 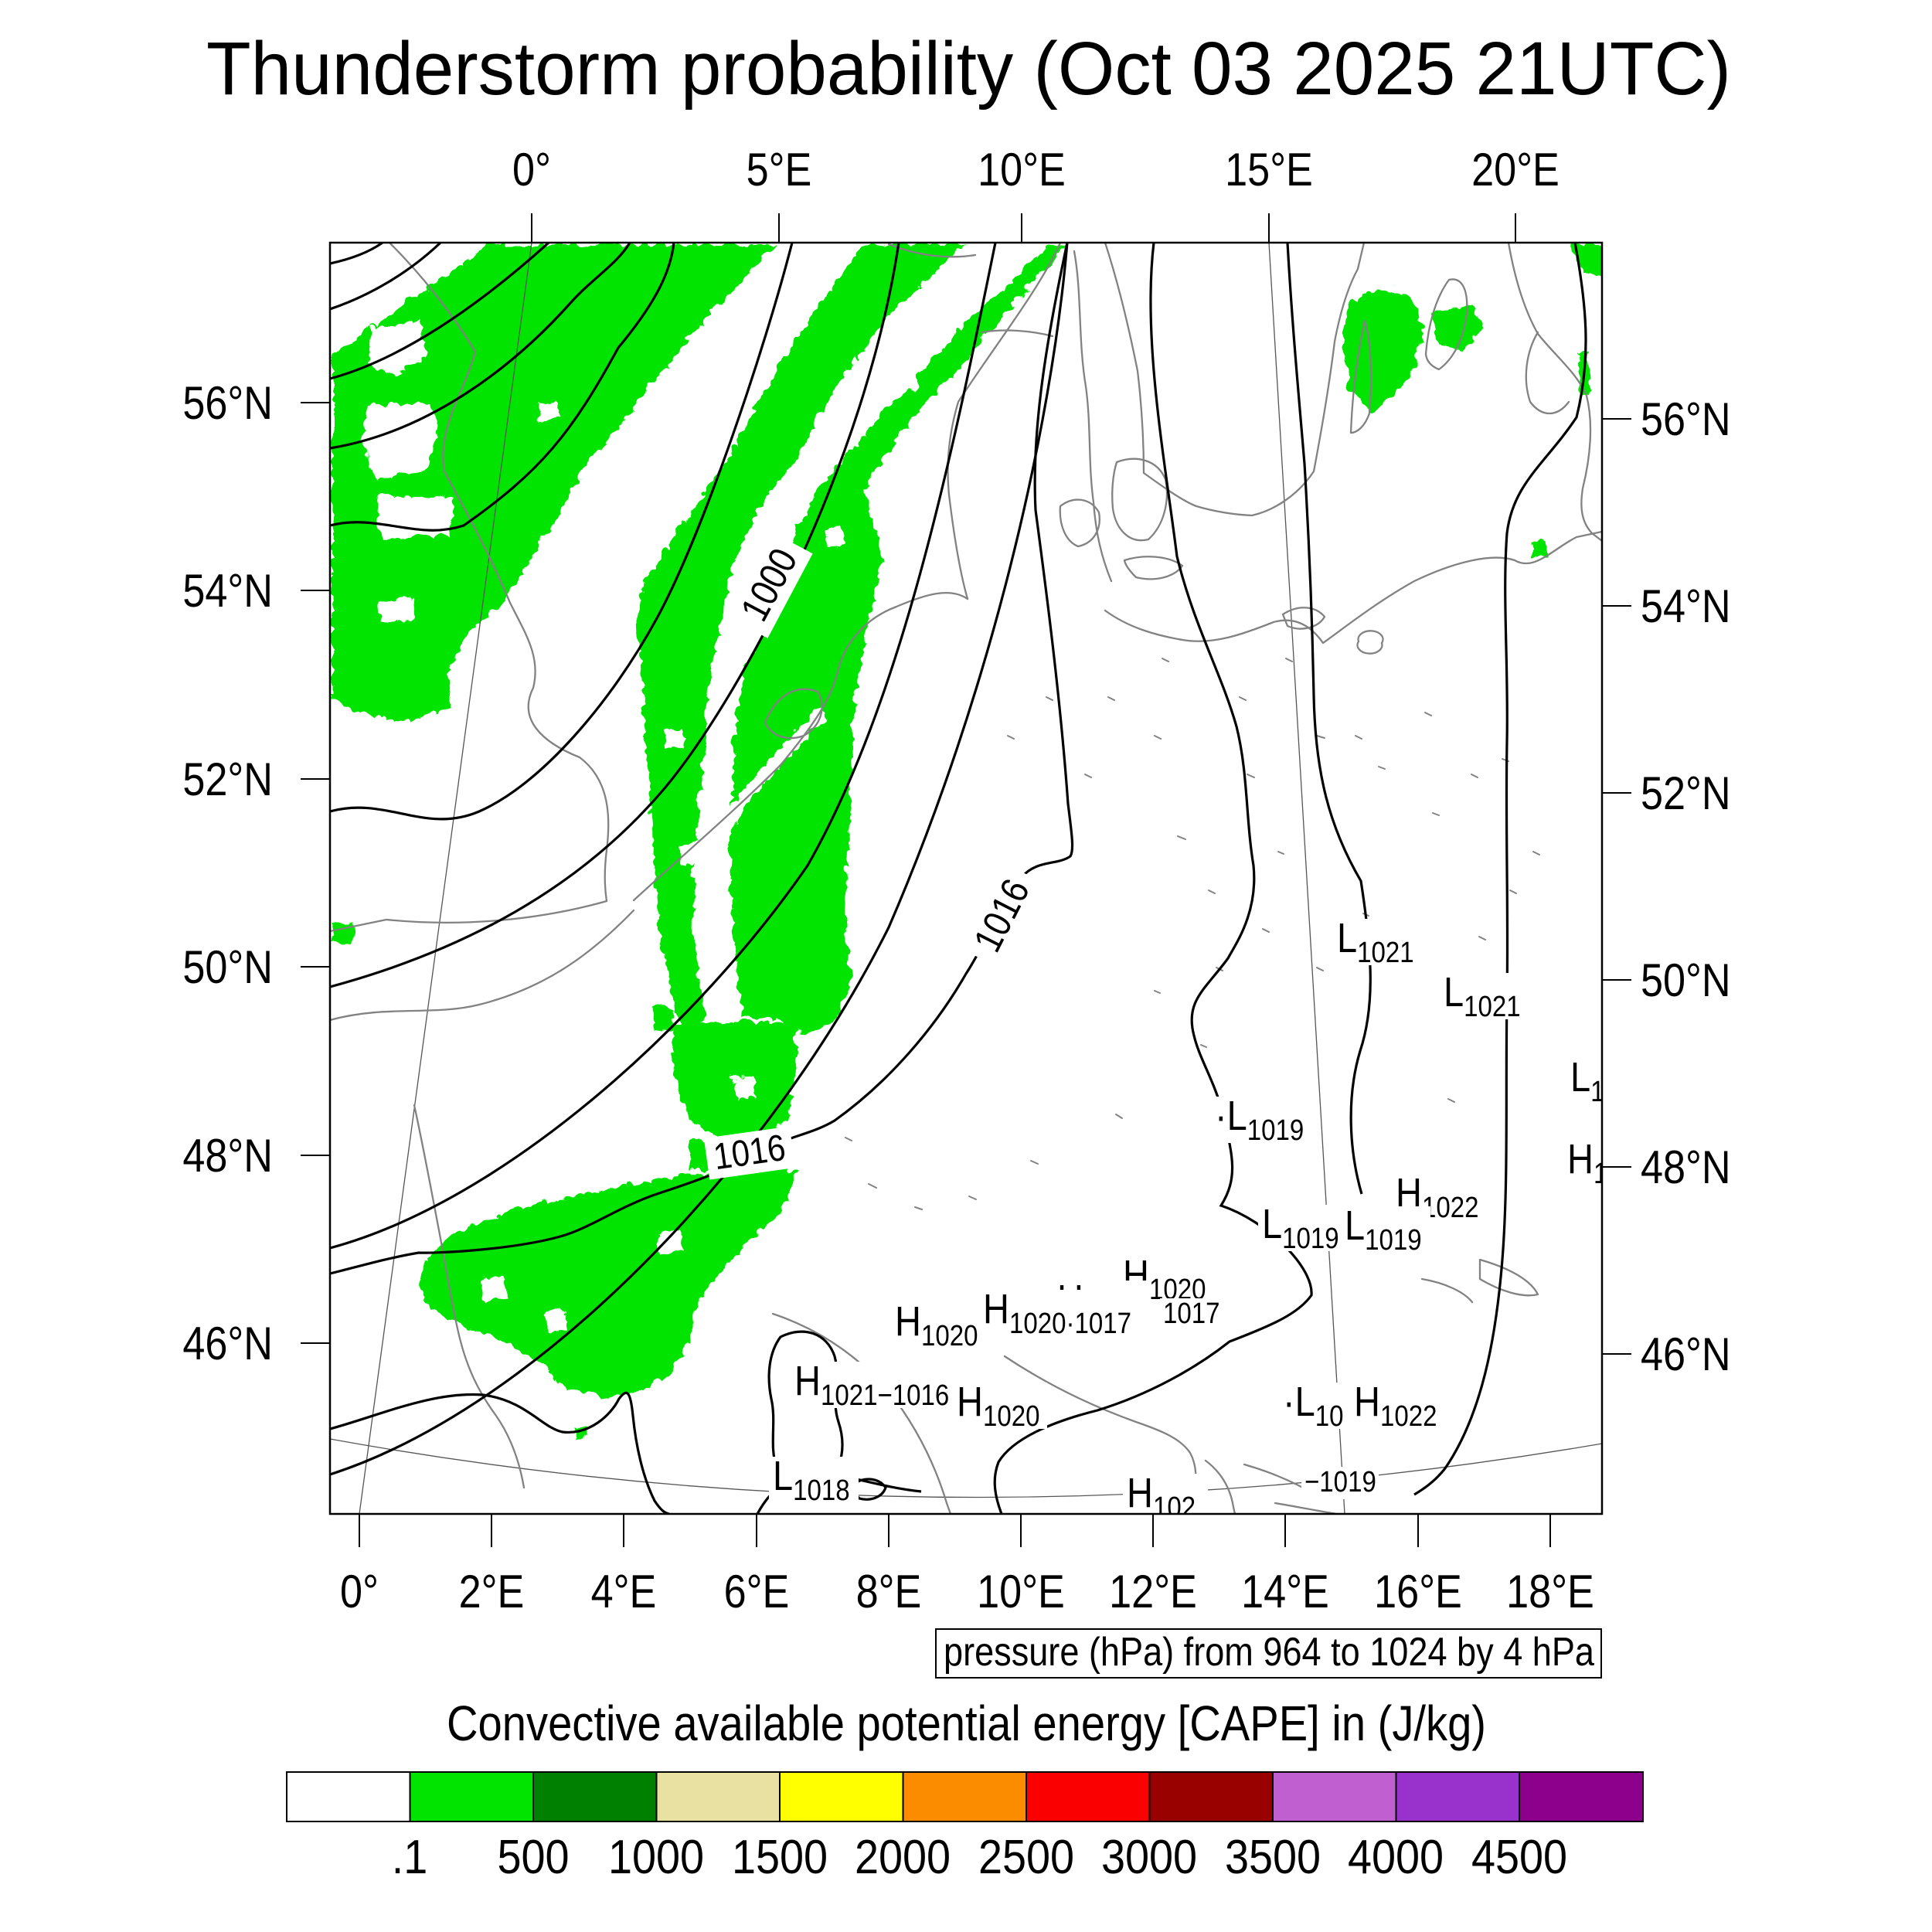 I want to click on svg-text:pressure (hPa) from 964 to 102: pressure (hPa) from 964 to 1024 by 4 hPa, so click(x=1269, y=1653).